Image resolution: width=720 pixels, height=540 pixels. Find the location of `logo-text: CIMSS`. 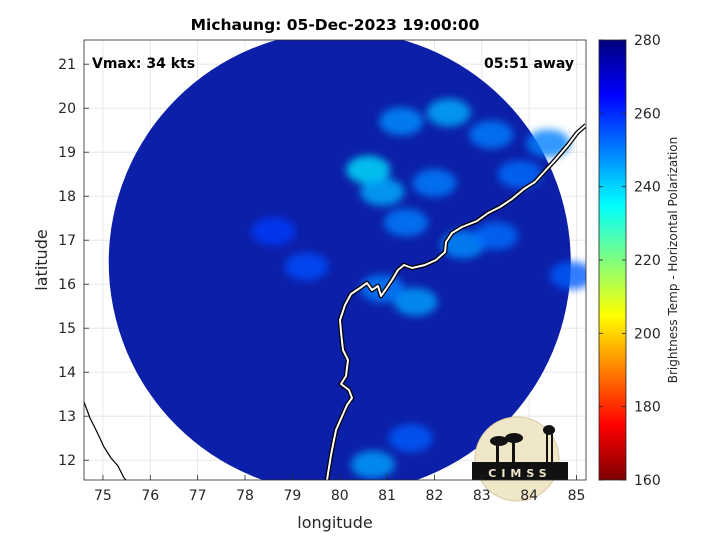

logo-text: CIMSS is located at coordinates (519, 473).